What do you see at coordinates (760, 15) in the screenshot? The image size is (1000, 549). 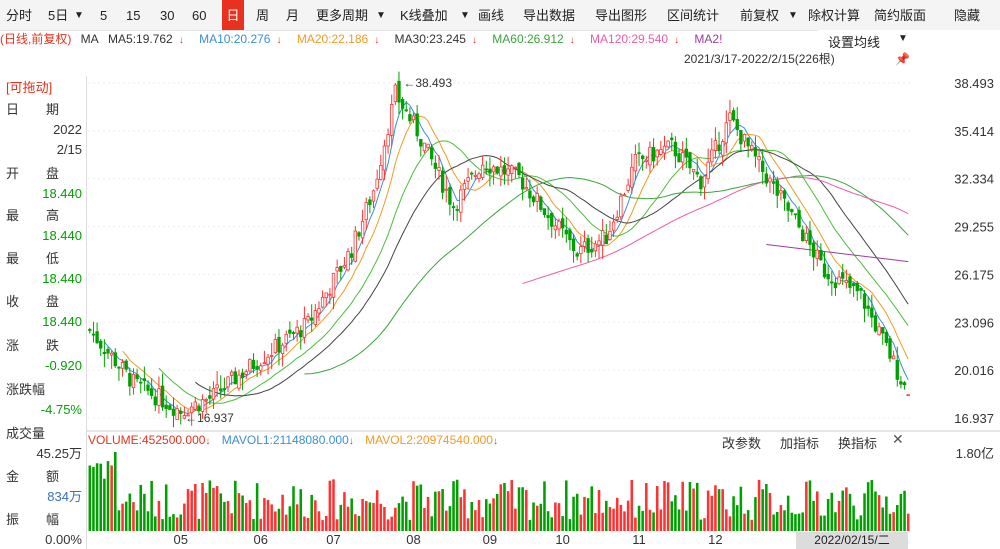 I see `adjust-forward-menu: 前复权` at bounding box center [760, 15].